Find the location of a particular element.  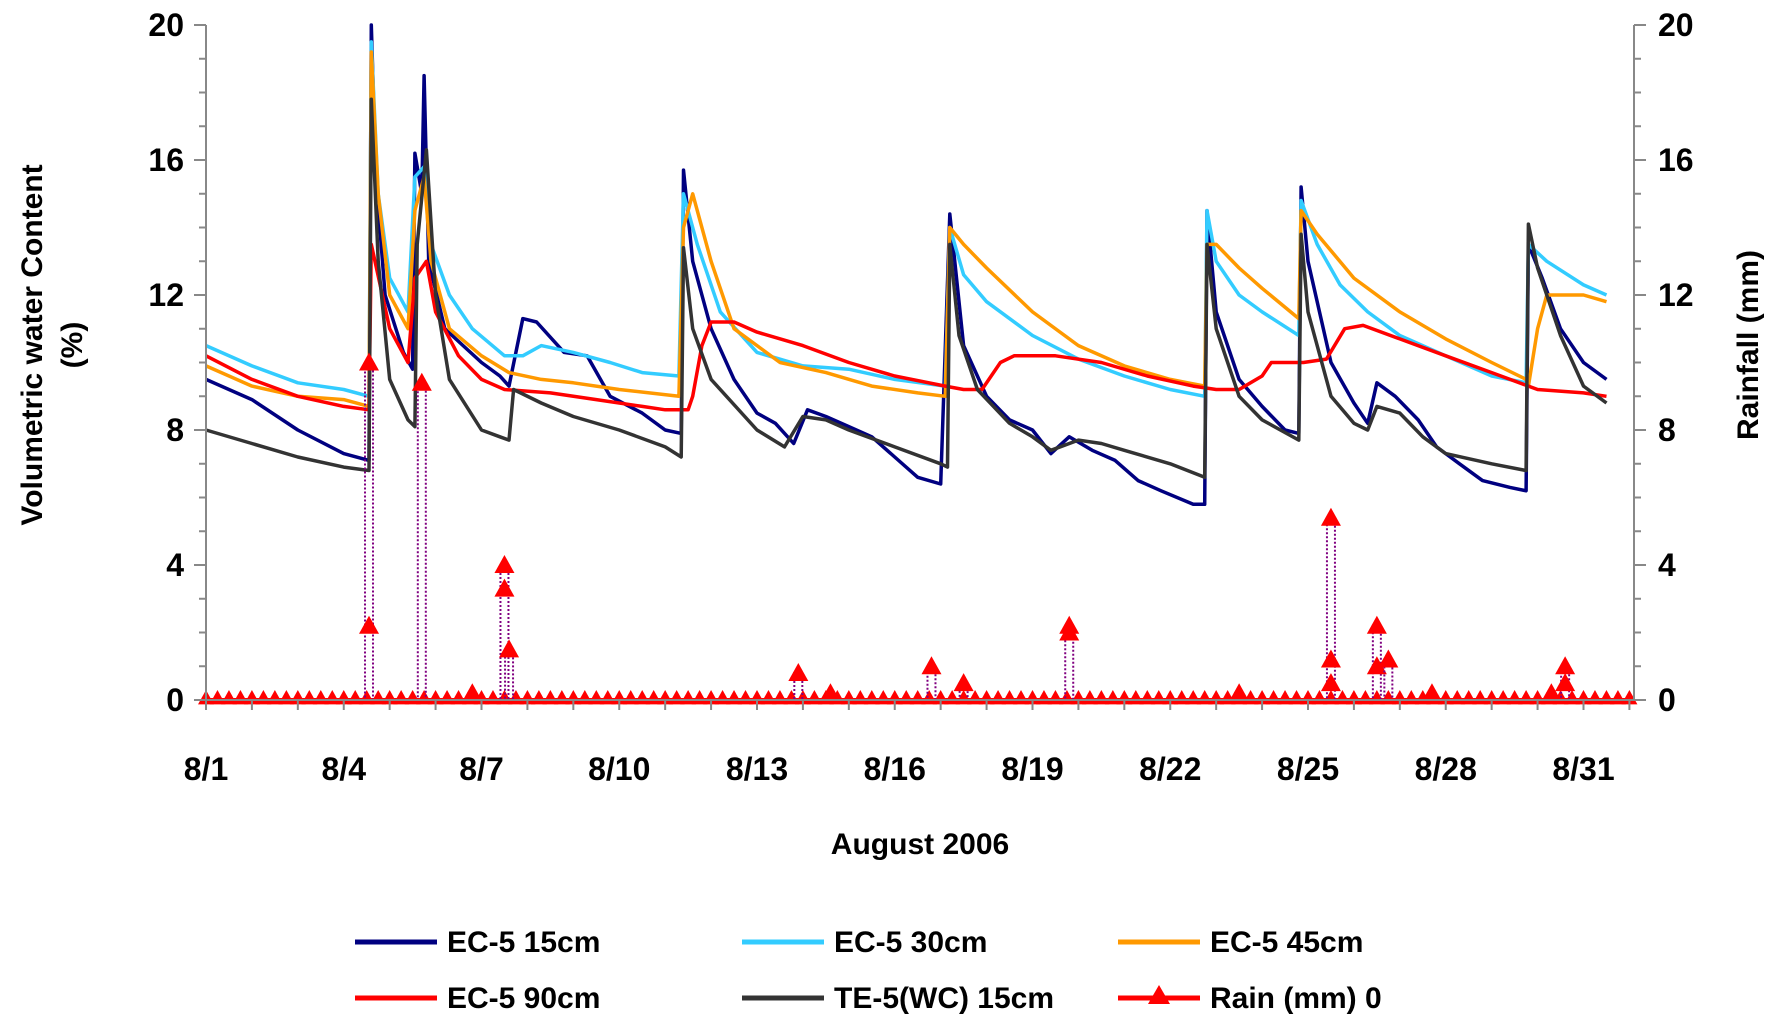

legend-marker is located at coordinates (1159, 994).